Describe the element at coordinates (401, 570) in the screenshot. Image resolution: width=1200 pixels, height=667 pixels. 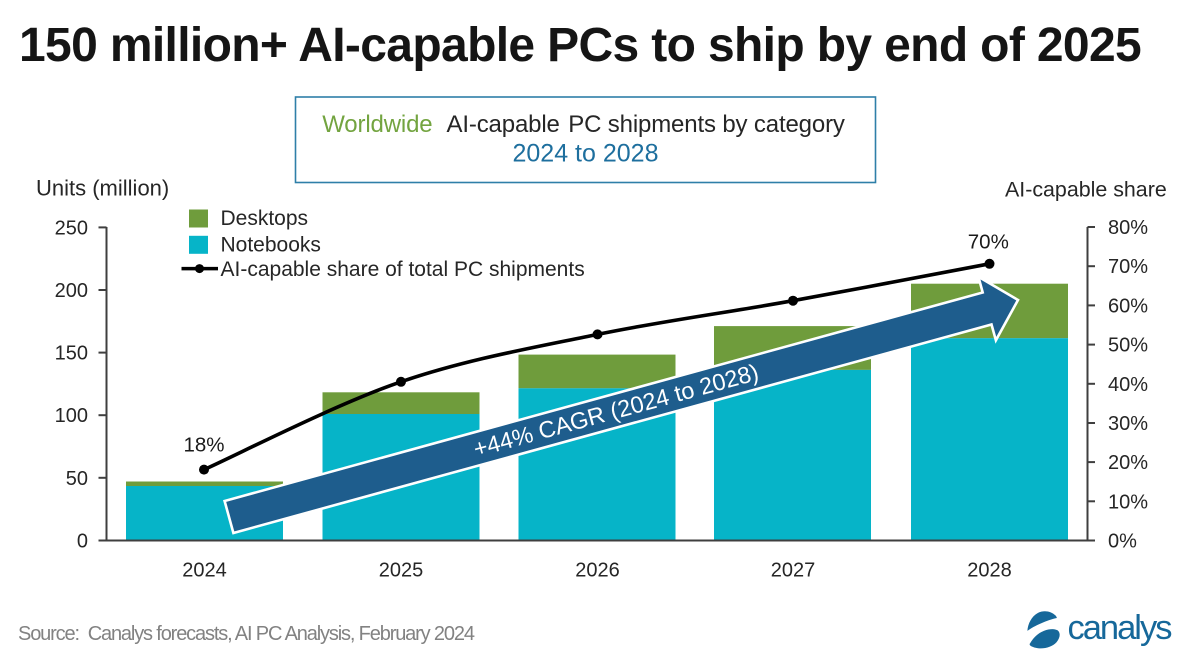
I see `svg-text: 2025` at that location.